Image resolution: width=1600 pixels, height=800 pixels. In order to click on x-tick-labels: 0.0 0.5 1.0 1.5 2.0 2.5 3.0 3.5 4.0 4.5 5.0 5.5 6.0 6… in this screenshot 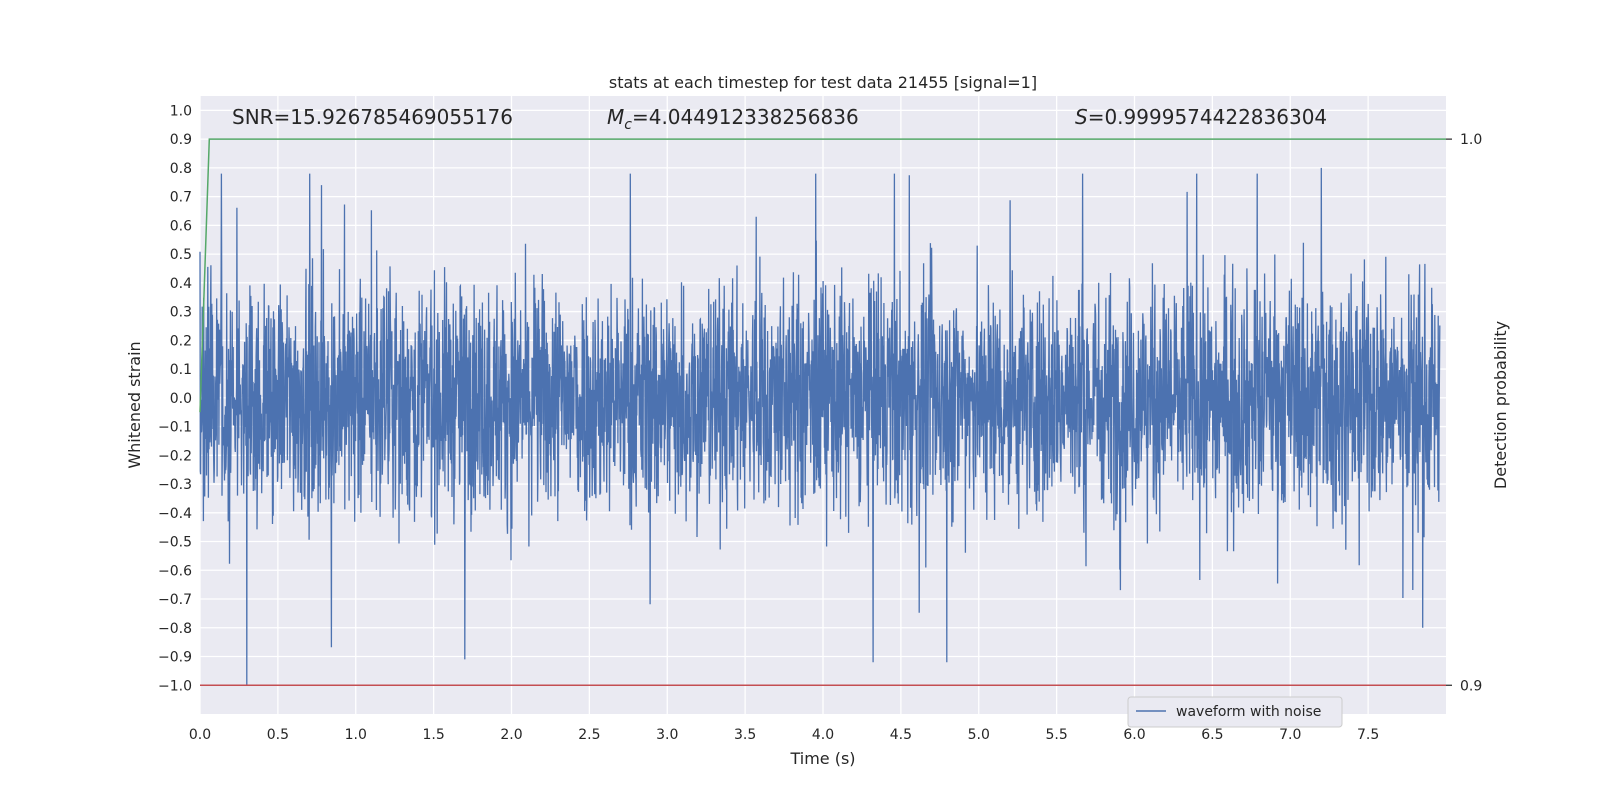, I will do `click(784, 735)`.